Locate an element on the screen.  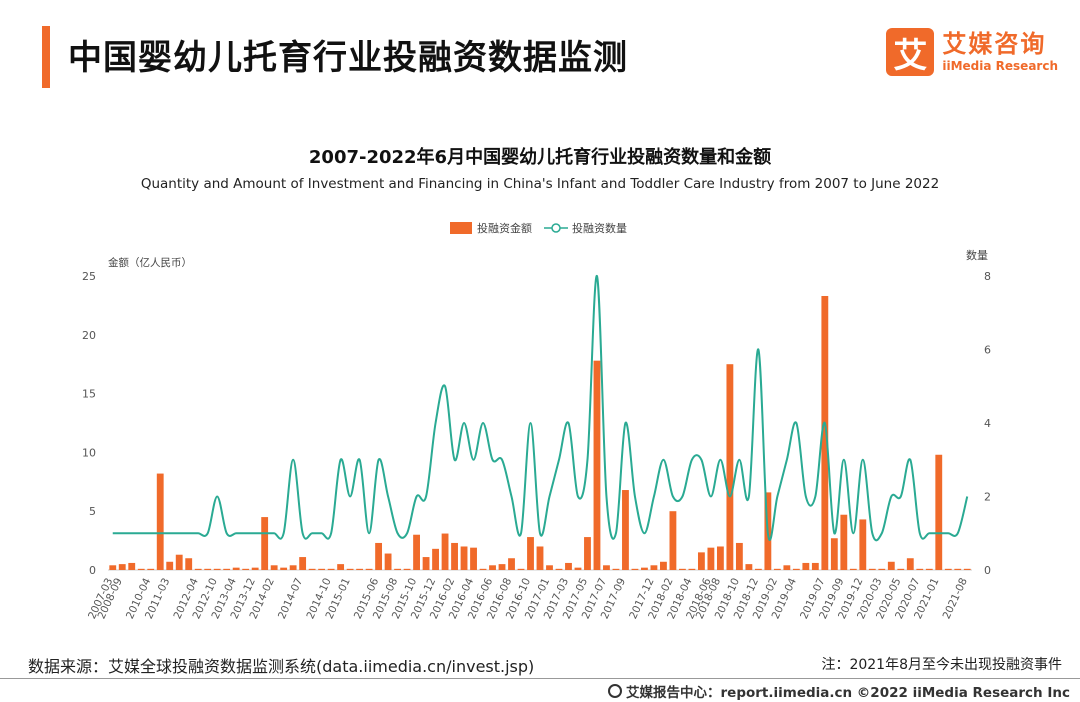
legend-bar-label: 投融资金额 is located at coordinates (504, 228).